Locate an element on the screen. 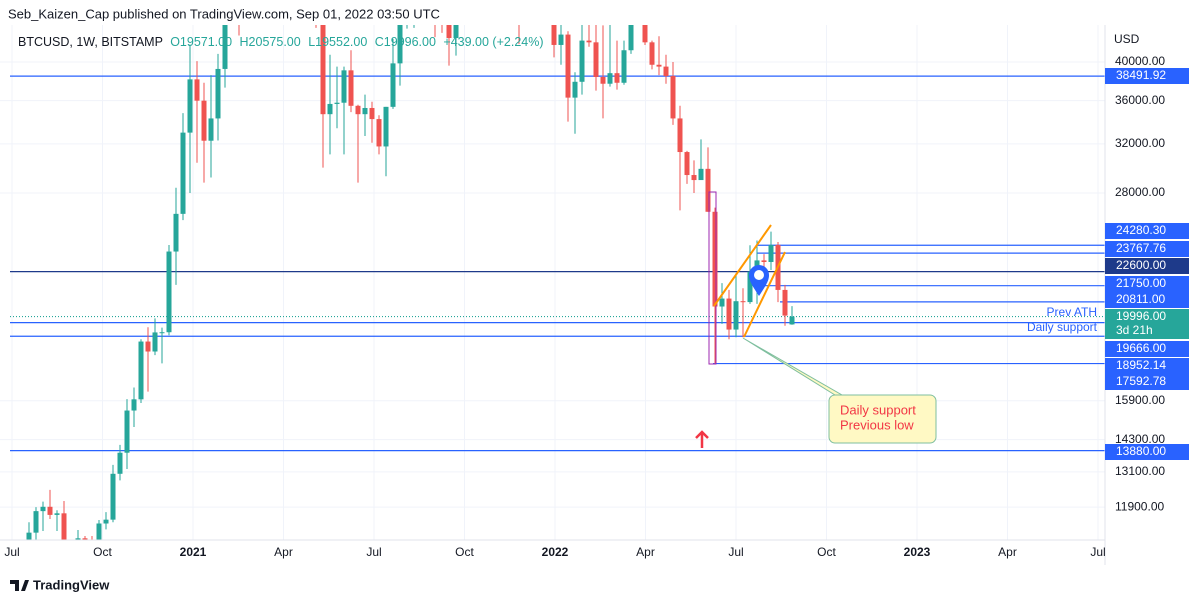  callout-text: Previous low is located at coordinates (877, 424).